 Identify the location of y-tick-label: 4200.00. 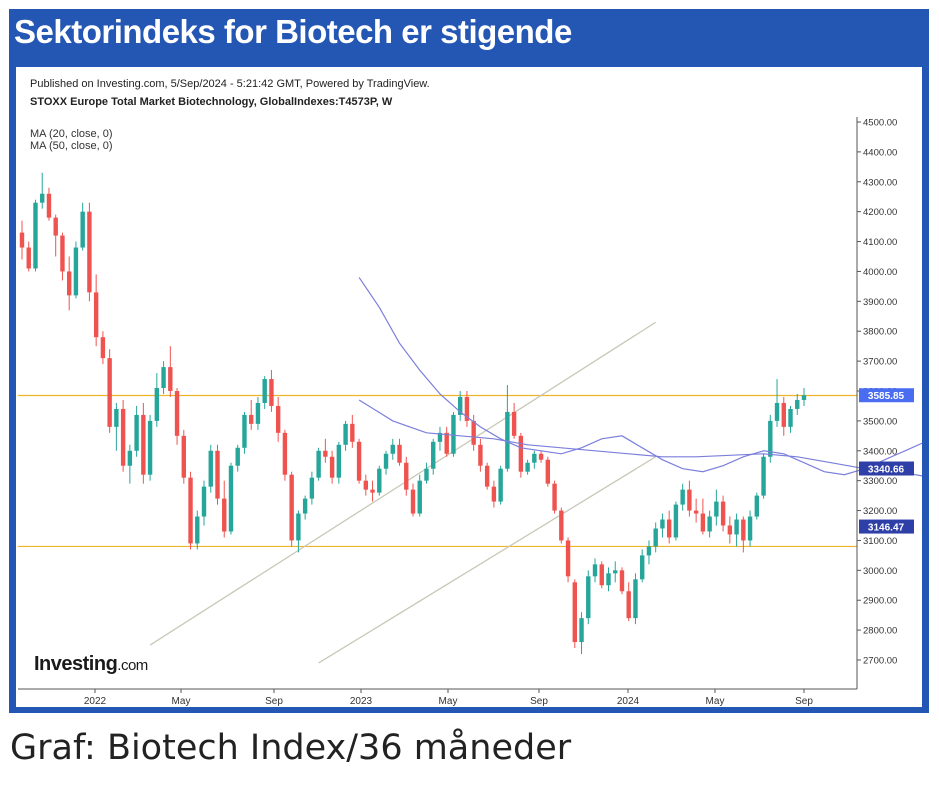
(880, 212).